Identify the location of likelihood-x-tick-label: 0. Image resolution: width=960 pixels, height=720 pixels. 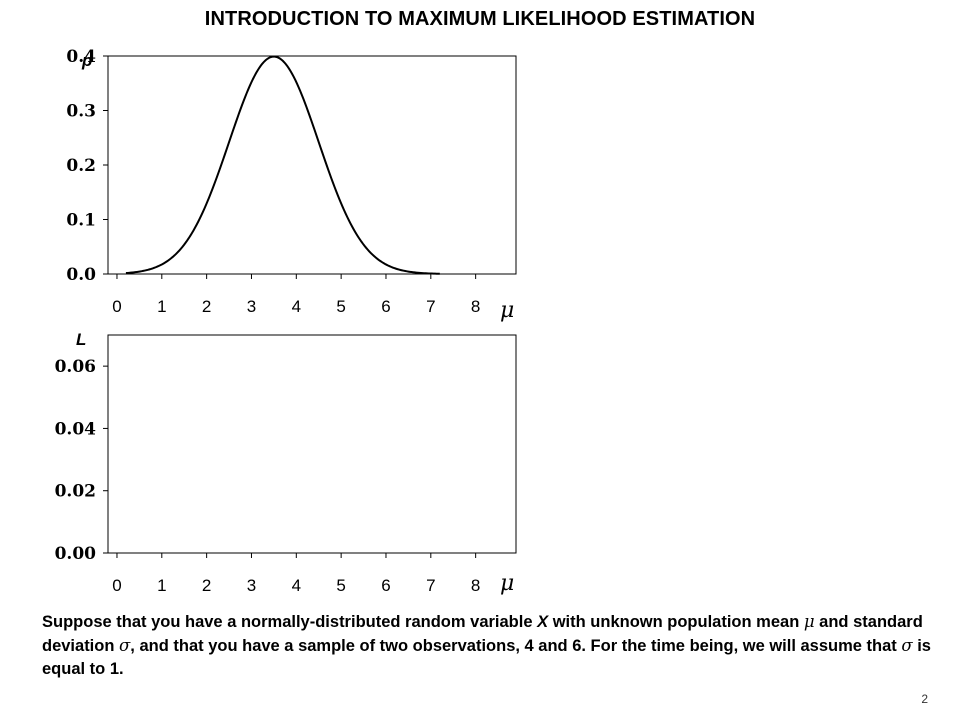
(116, 585).